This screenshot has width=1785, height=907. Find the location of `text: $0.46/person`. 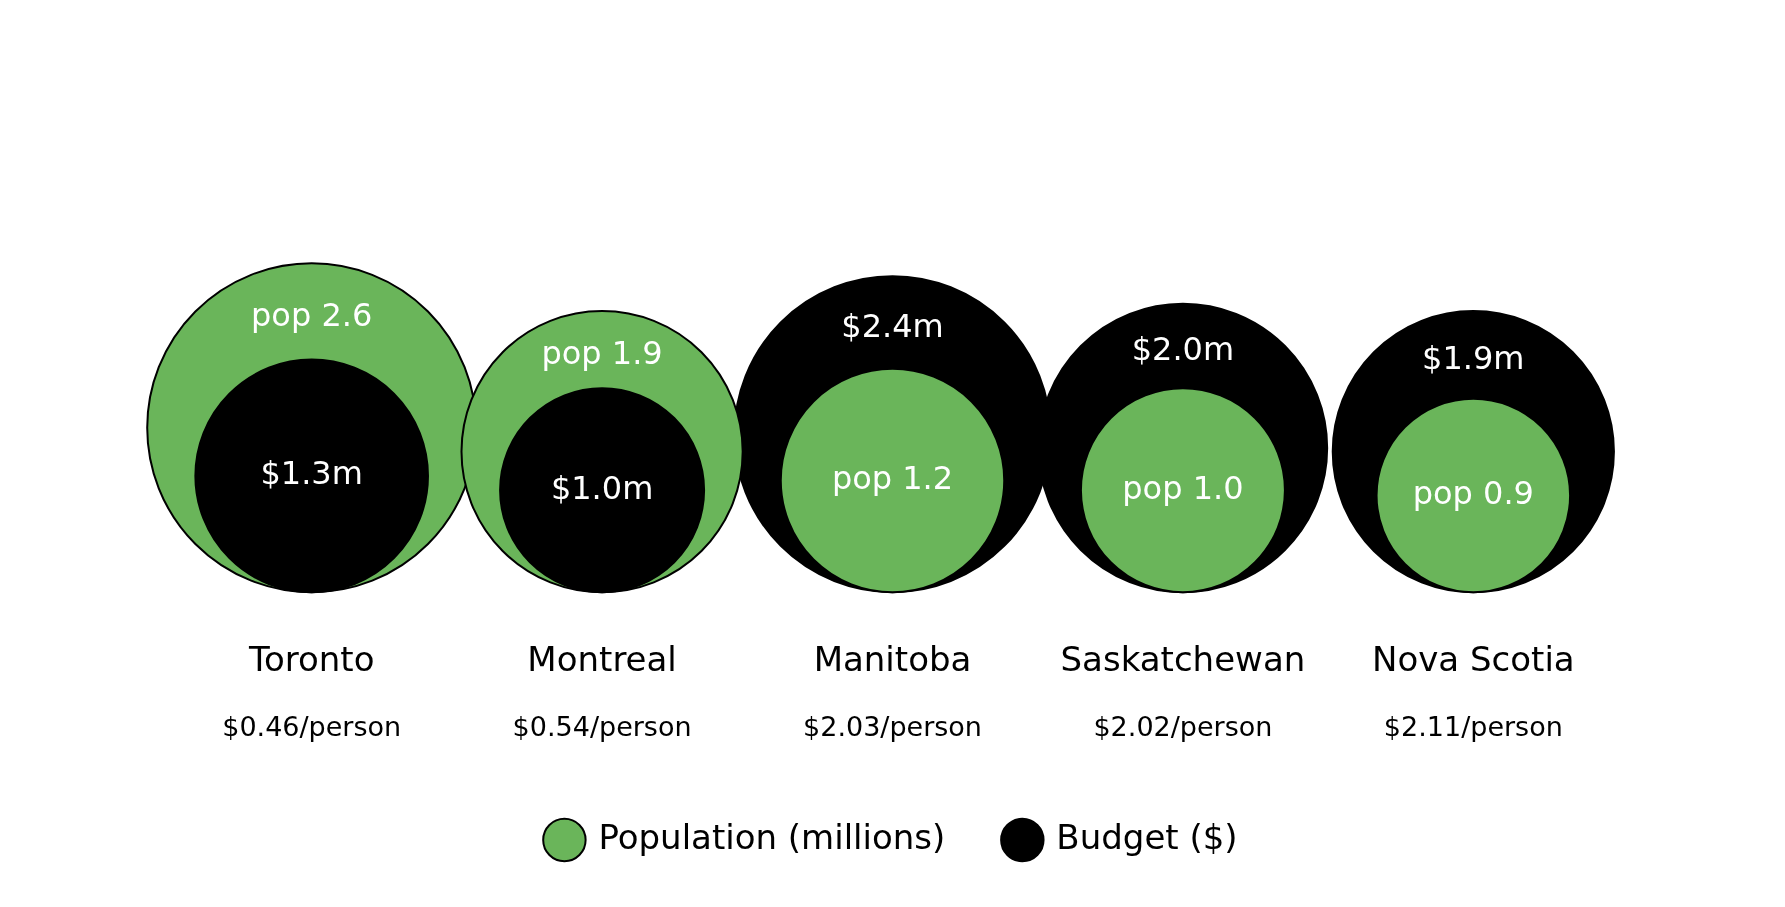

text: $0.46/person is located at coordinates (312, 727).